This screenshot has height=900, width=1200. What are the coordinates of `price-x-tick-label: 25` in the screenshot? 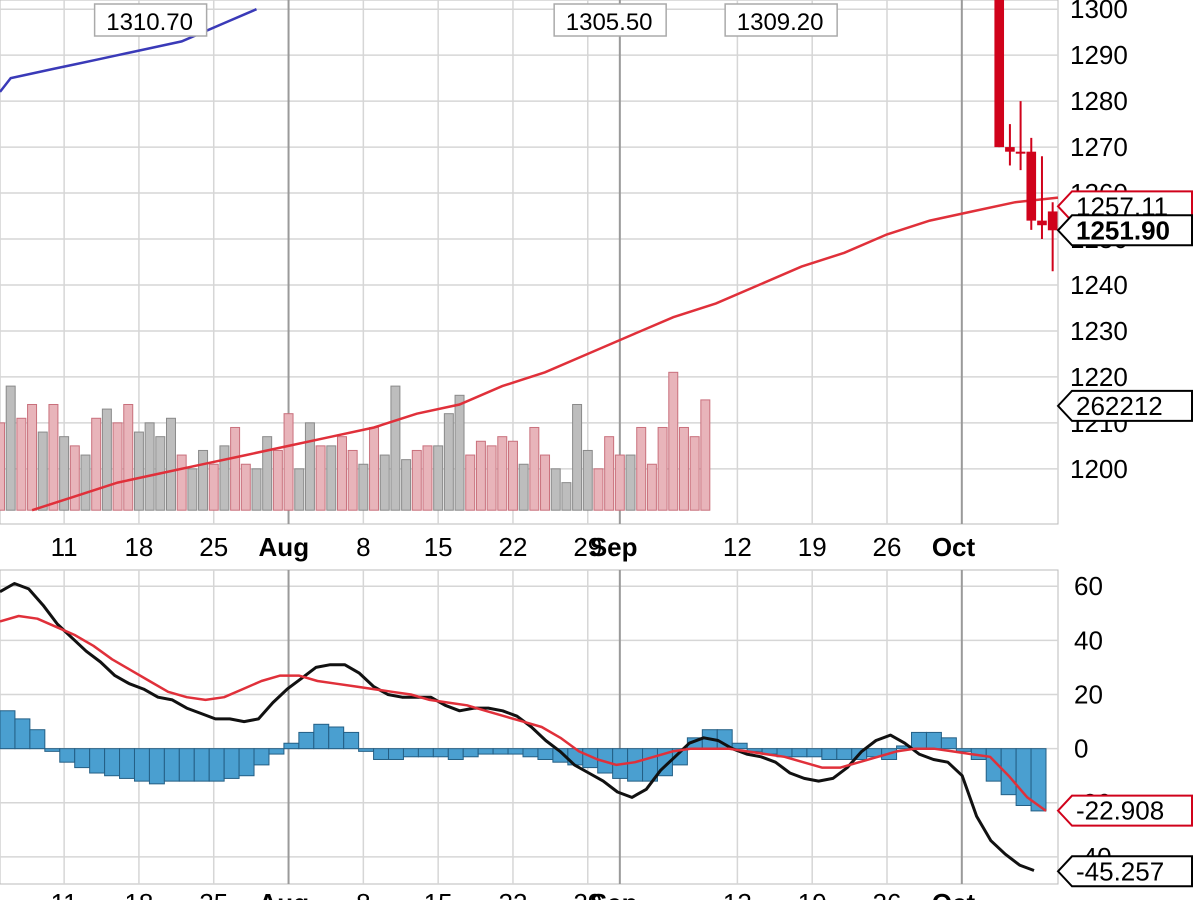 It's located at (213, 547).